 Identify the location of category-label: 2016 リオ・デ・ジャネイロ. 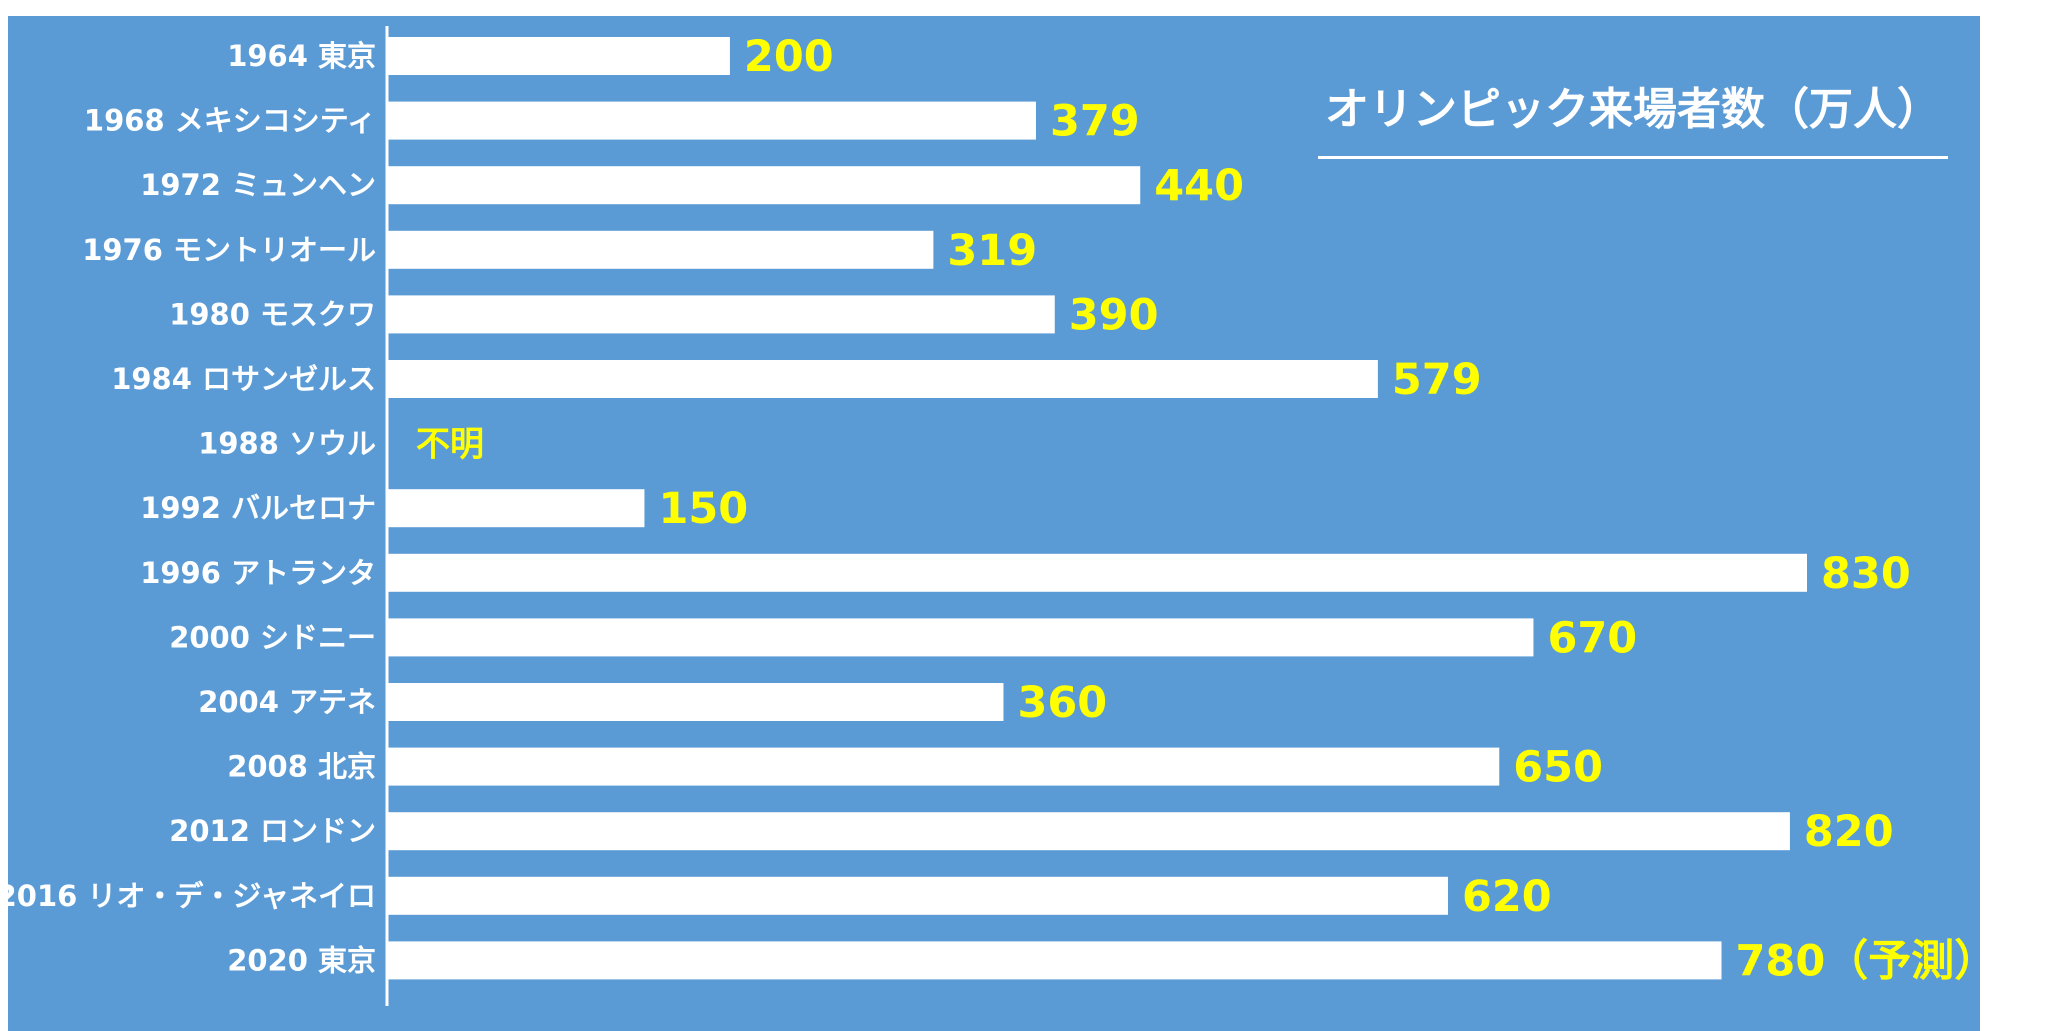
(192, 896).